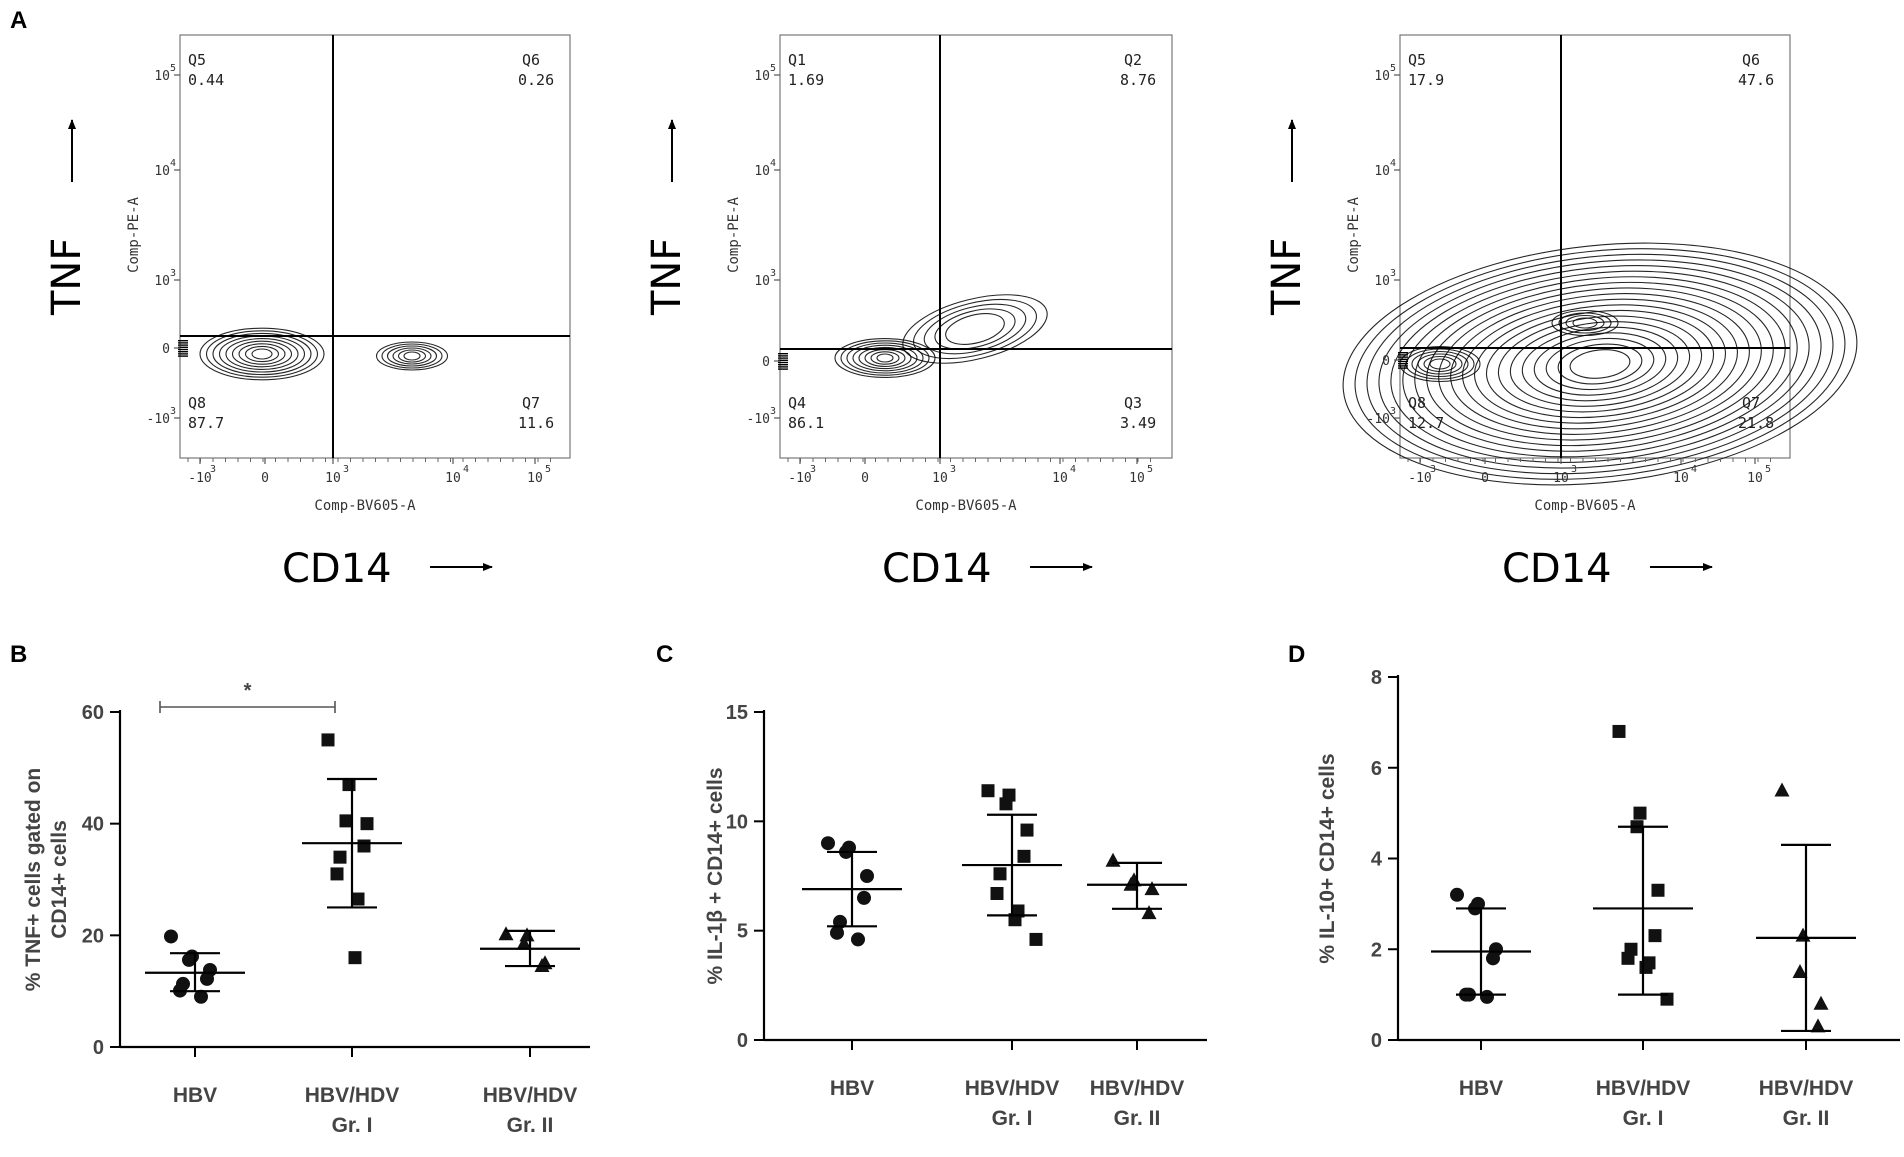 Image resolution: width=1904 pixels, height=1157 pixels. I want to click on y-tick-label: 15, so click(737, 713).